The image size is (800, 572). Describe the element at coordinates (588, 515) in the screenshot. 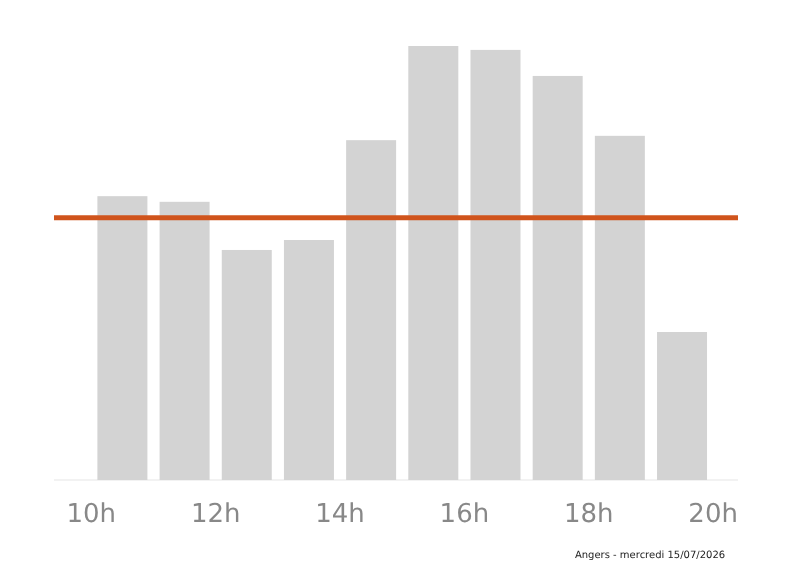

I see `x-tick-label: 18h` at that location.